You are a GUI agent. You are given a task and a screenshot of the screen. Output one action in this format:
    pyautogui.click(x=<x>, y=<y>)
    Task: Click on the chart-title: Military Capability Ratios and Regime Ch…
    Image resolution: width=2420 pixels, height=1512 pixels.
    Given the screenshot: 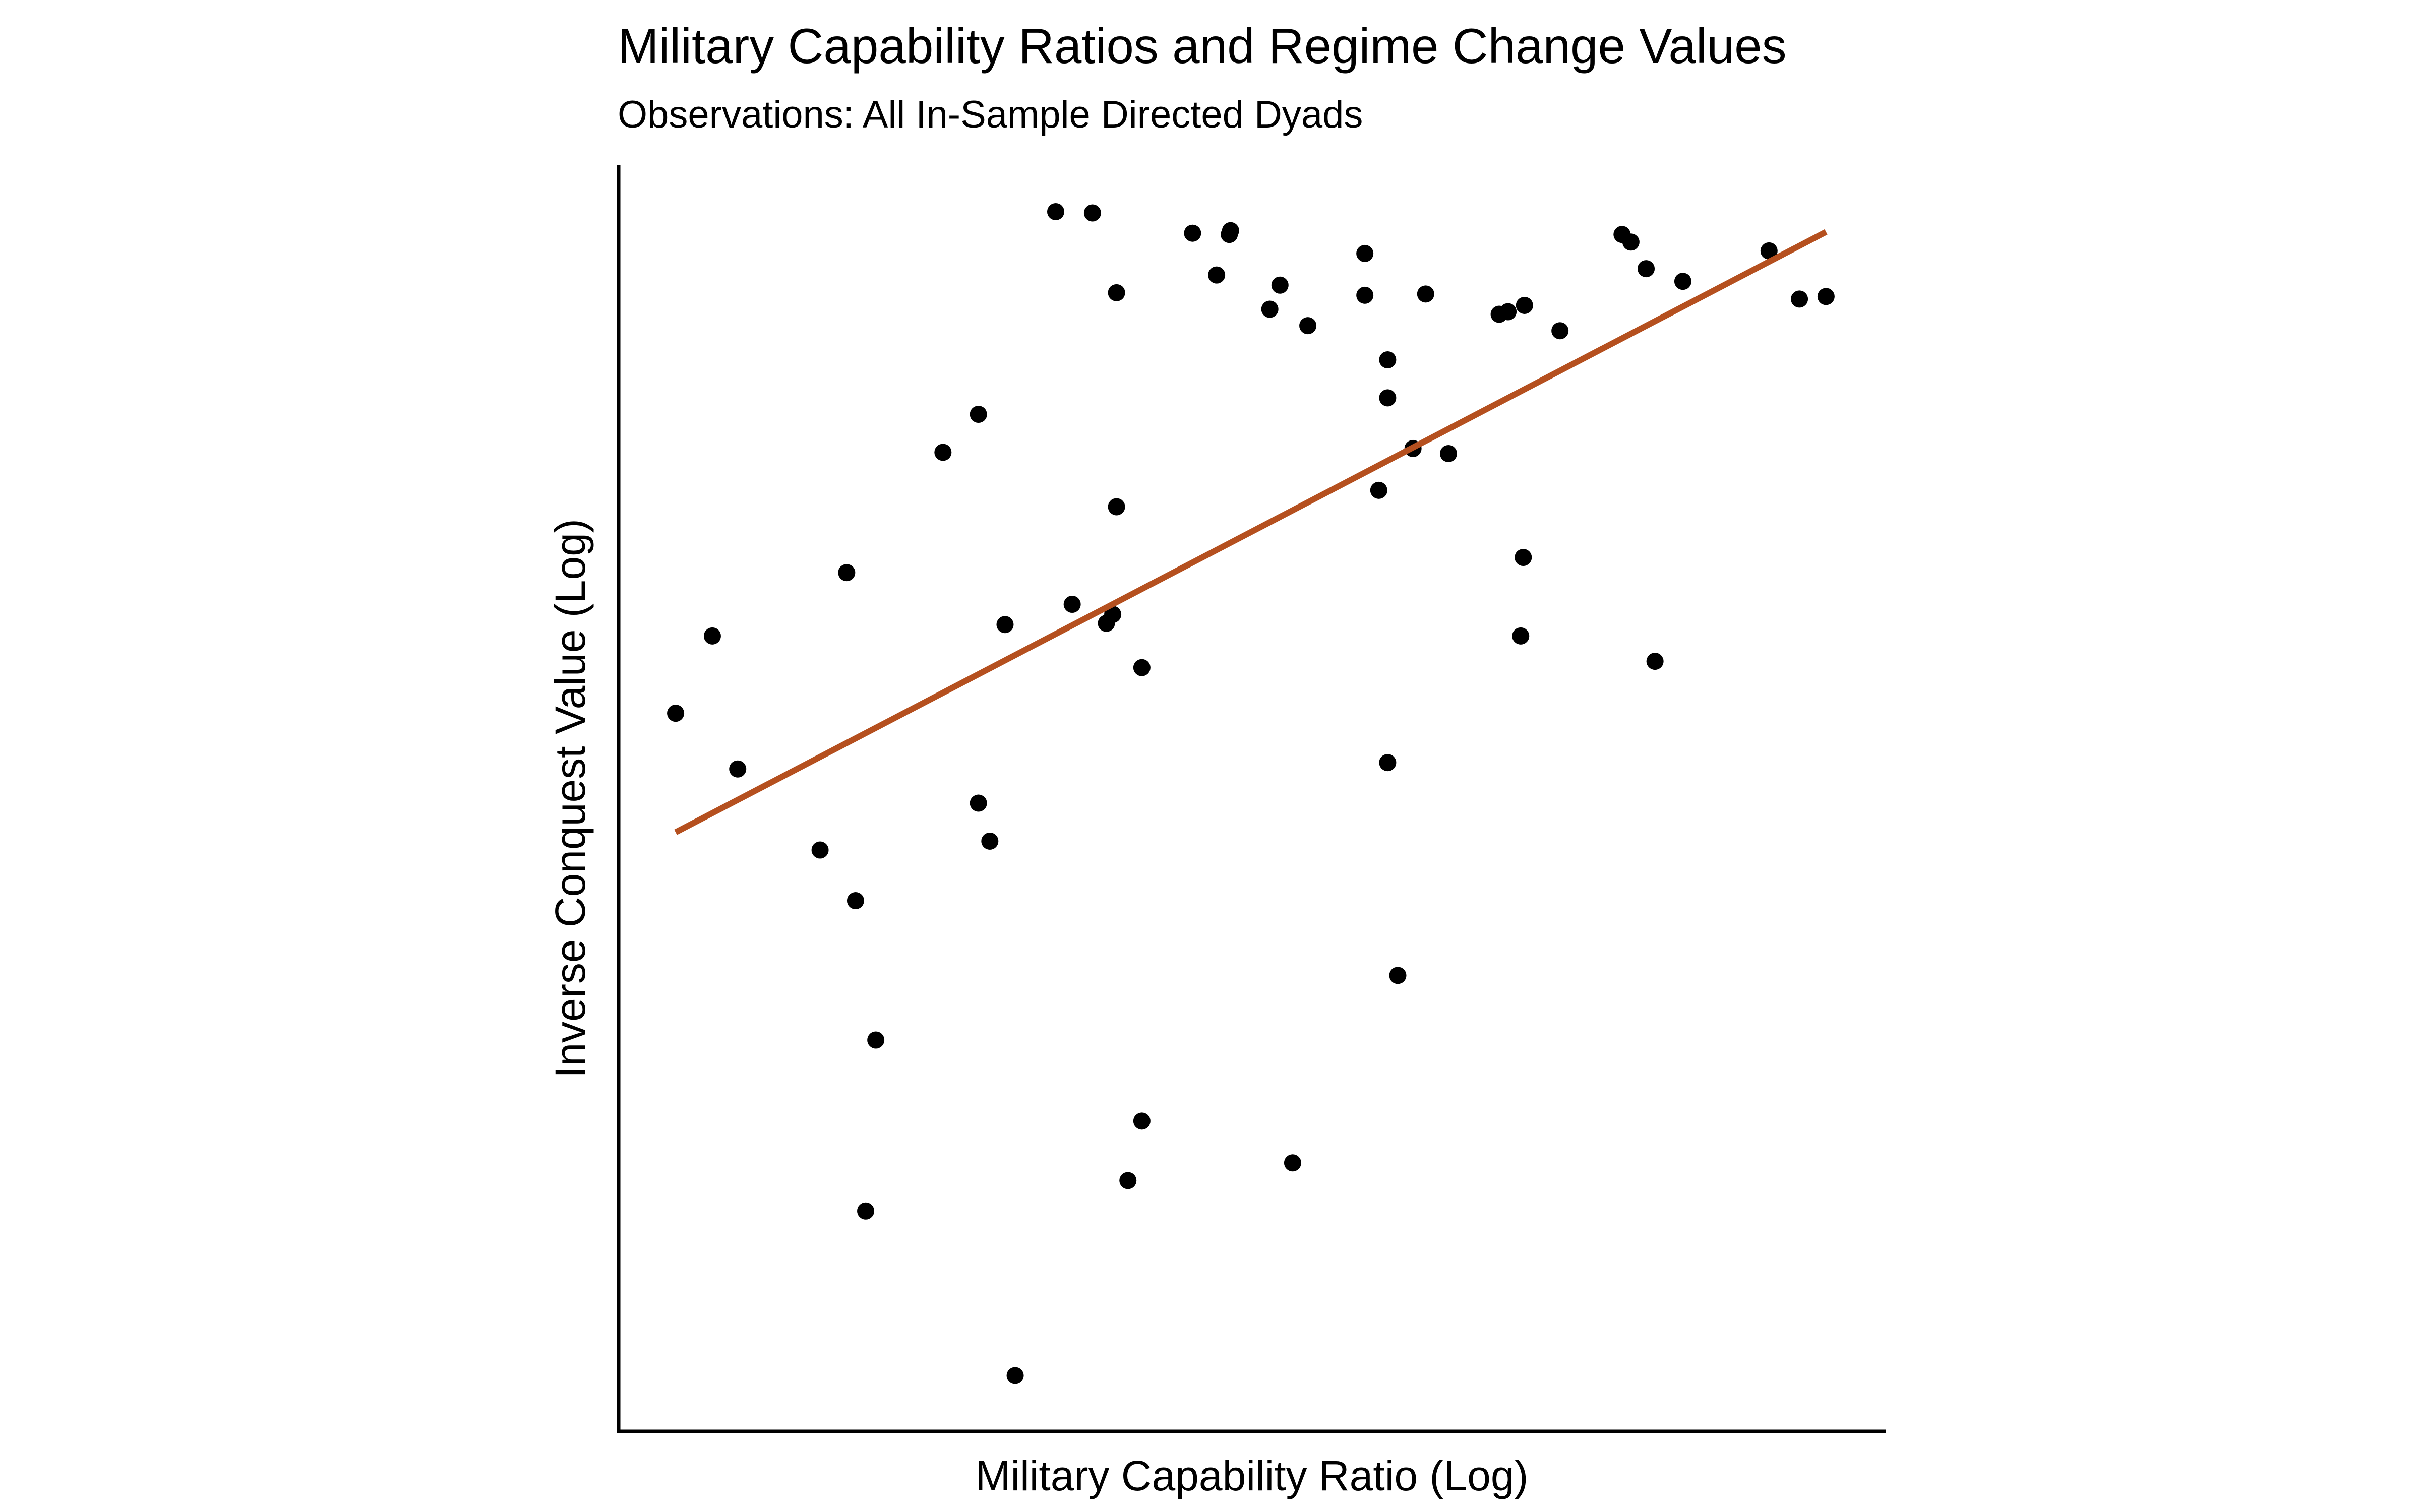 What is the action you would take?
    pyautogui.click(x=1202, y=46)
    